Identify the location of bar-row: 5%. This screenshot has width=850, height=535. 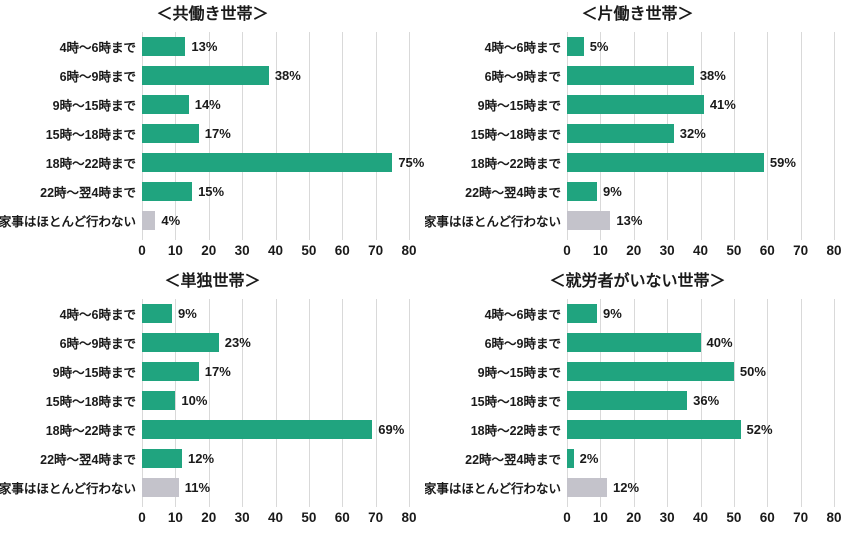
(700, 46).